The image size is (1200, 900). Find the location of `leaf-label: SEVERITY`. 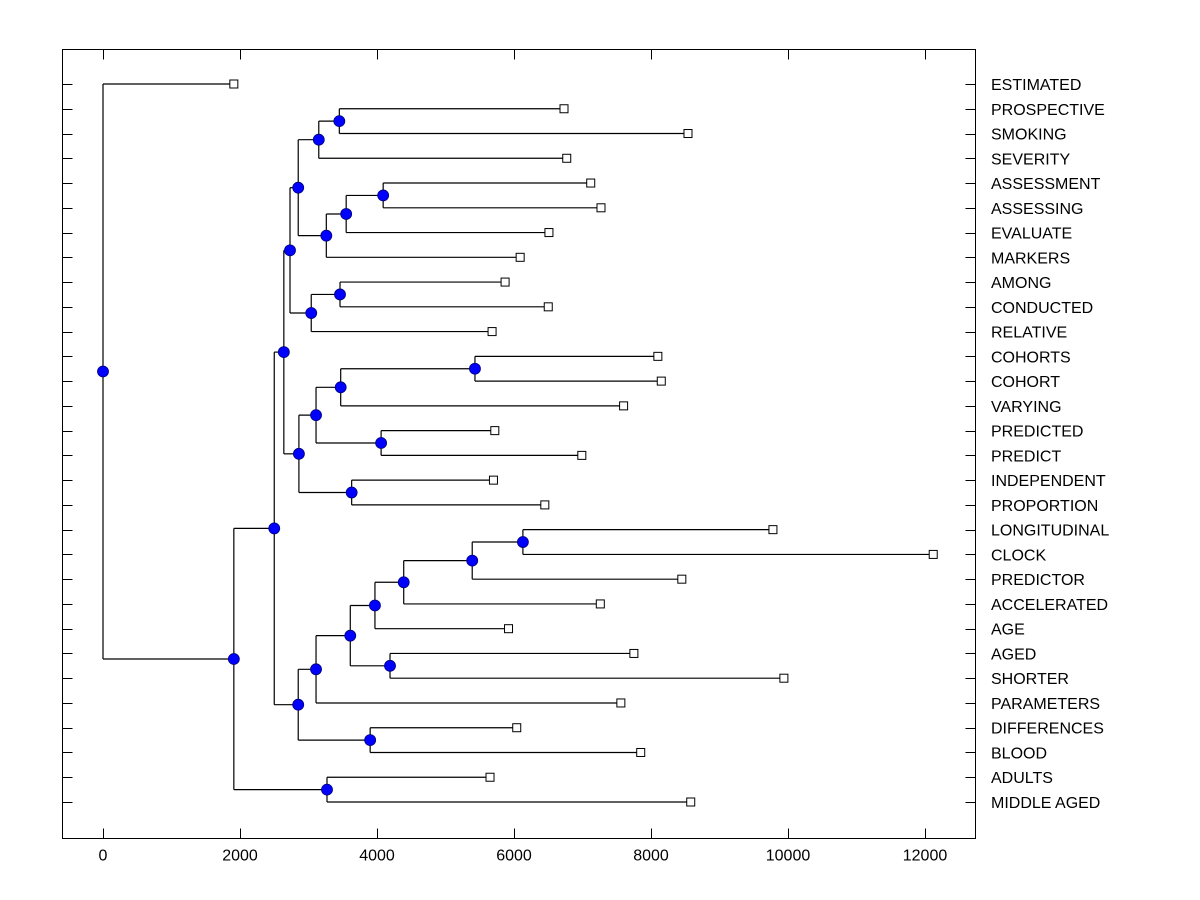

leaf-label: SEVERITY is located at coordinates (1030, 159).